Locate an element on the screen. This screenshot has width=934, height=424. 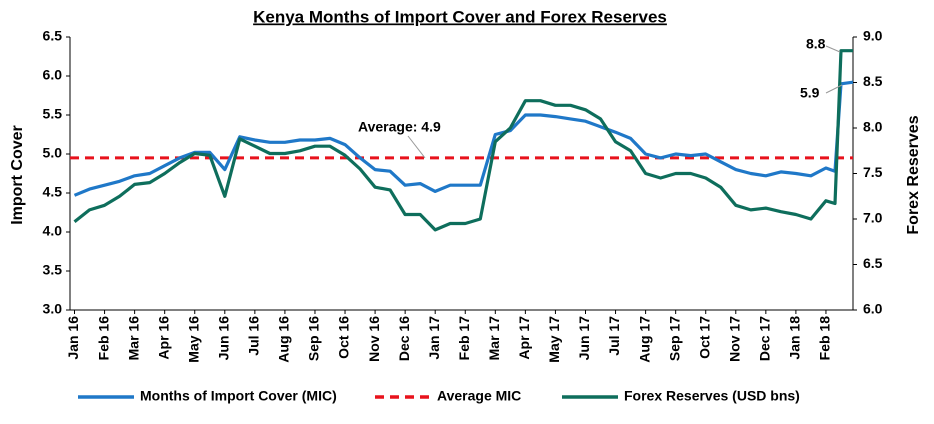
x-tick-label: Mar 16 is located at coordinates (133, 338).